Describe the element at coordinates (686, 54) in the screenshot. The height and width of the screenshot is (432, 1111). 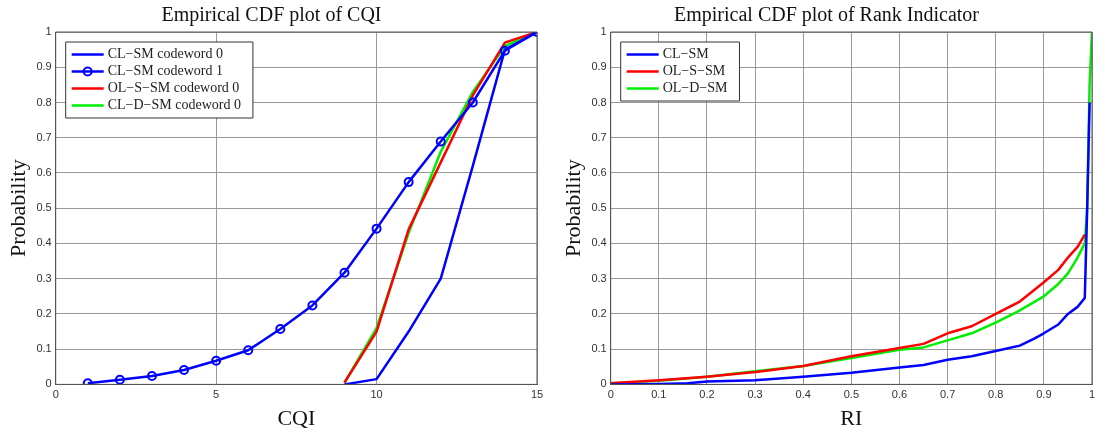
I see `legend-label: CL−SM` at that location.